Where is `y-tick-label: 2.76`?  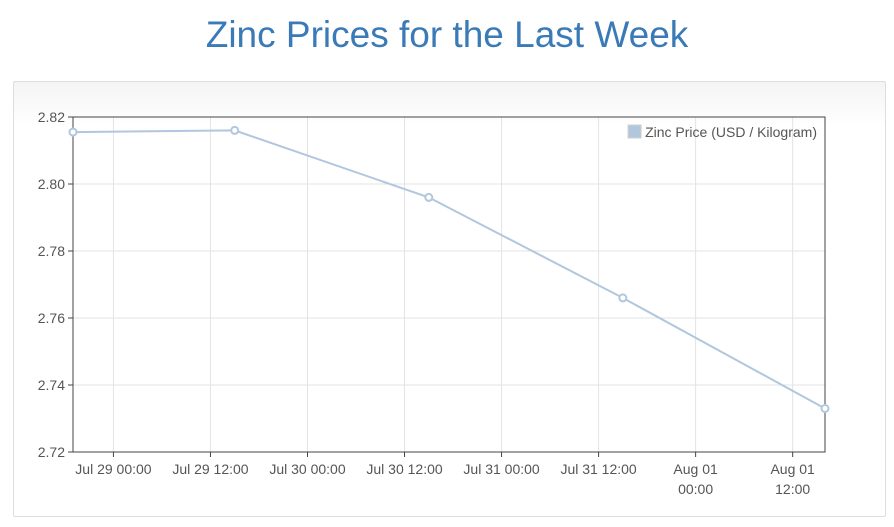 y-tick-label: 2.76 is located at coordinates (51, 318).